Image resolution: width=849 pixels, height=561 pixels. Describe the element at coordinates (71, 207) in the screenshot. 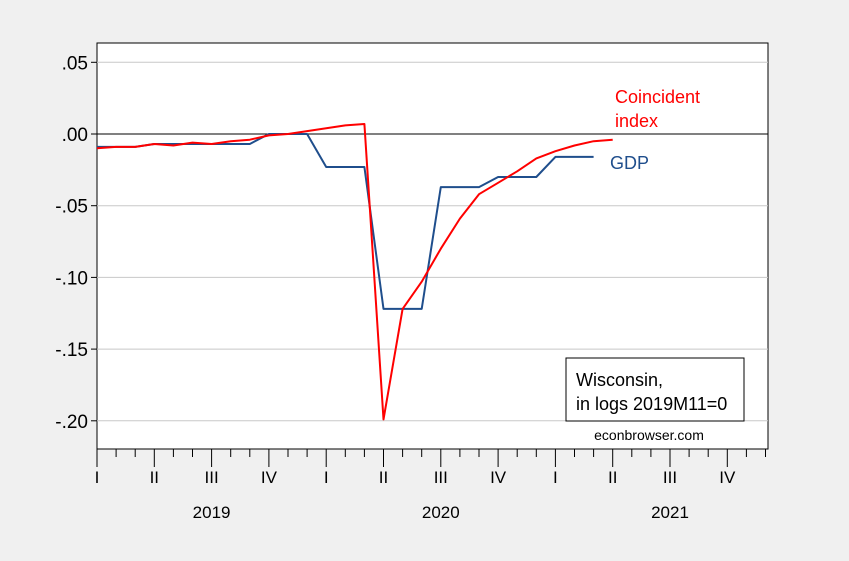

I see `y-tick-label: -.05` at that location.